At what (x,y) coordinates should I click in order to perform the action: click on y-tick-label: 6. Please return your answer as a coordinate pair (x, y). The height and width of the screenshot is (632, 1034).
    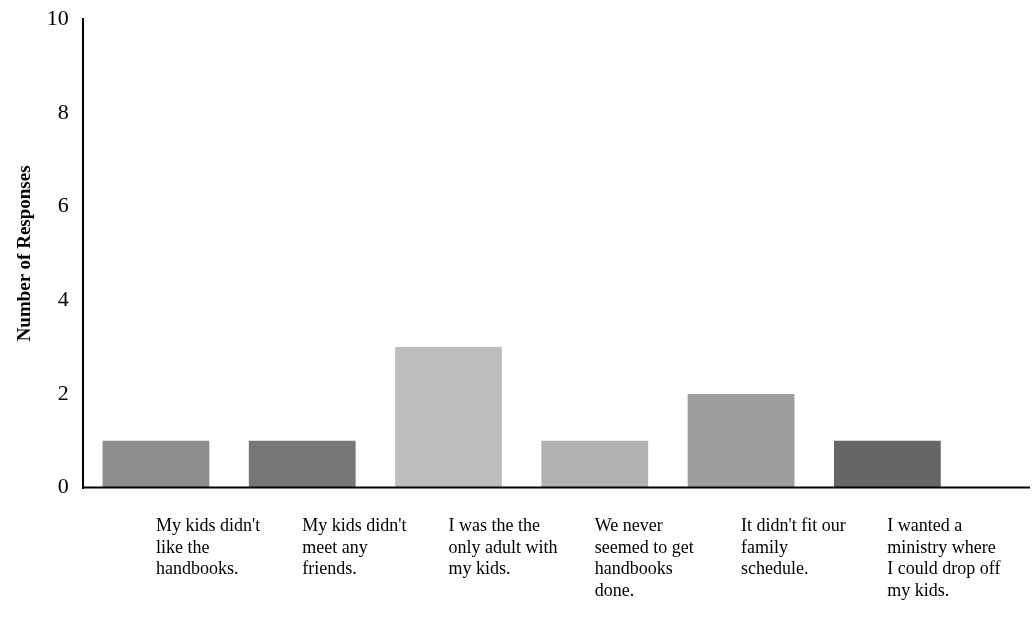
    Looking at the image, I should click on (63, 205).